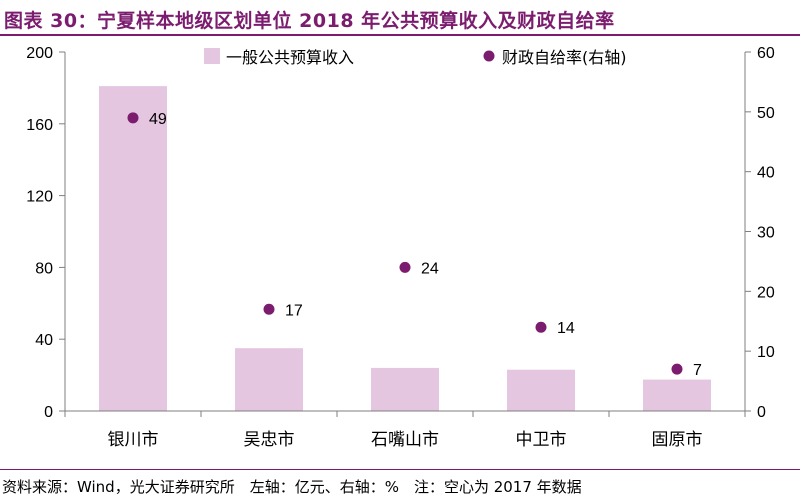 The width and height of the screenshot is (800, 502). What do you see at coordinates (677, 440) in the screenshot?
I see `category-label: 固原市` at bounding box center [677, 440].